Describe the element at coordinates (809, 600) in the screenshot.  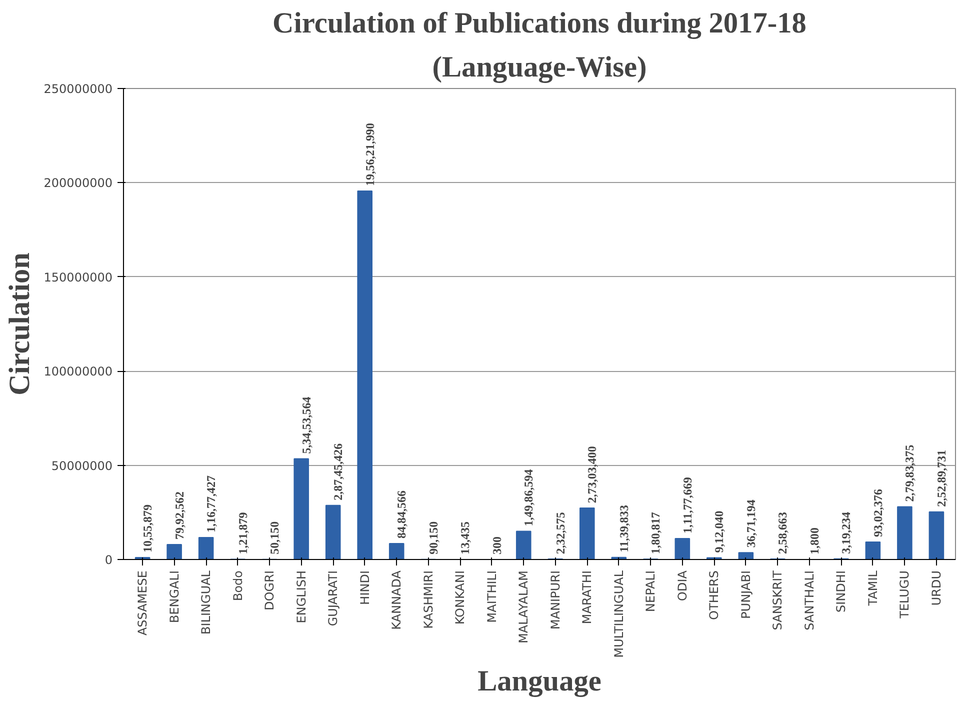
I see `x-tick-label: SANTHALI` at that location.